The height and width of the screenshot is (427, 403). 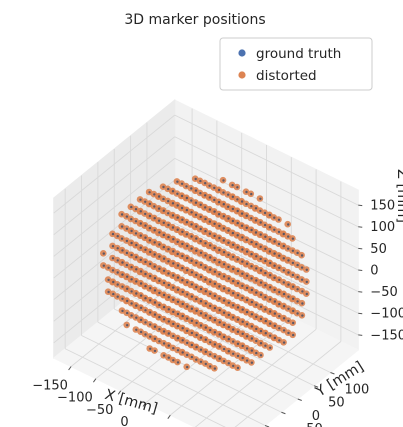 What do you see at coordinates (114, 164) in the screenshot?
I see `grid-line-z-left` at bounding box center [114, 164].